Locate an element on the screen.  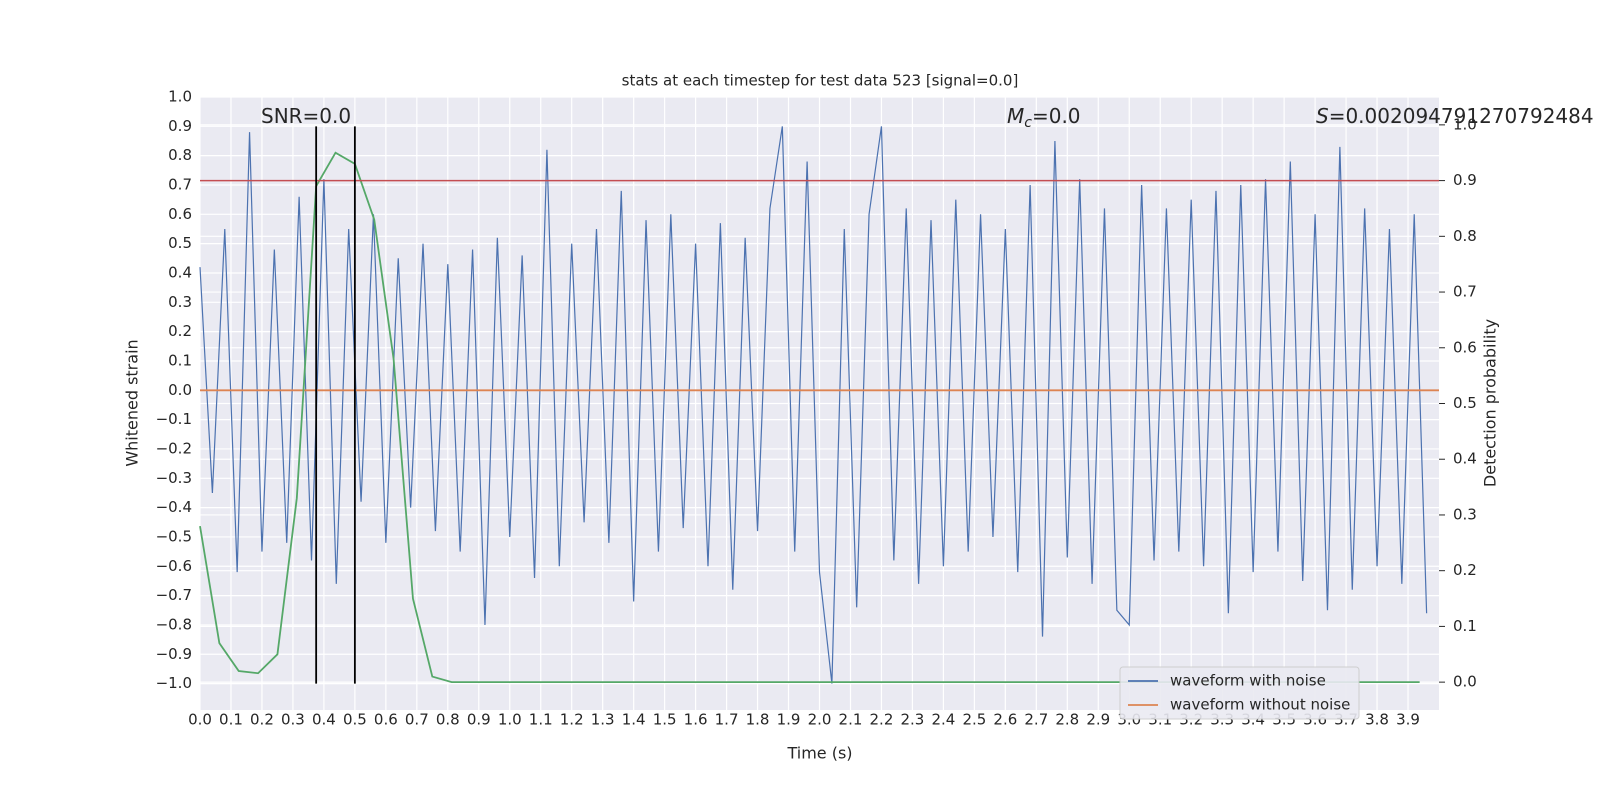
y2-tick-label: 0.3 is located at coordinates (1465, 514).